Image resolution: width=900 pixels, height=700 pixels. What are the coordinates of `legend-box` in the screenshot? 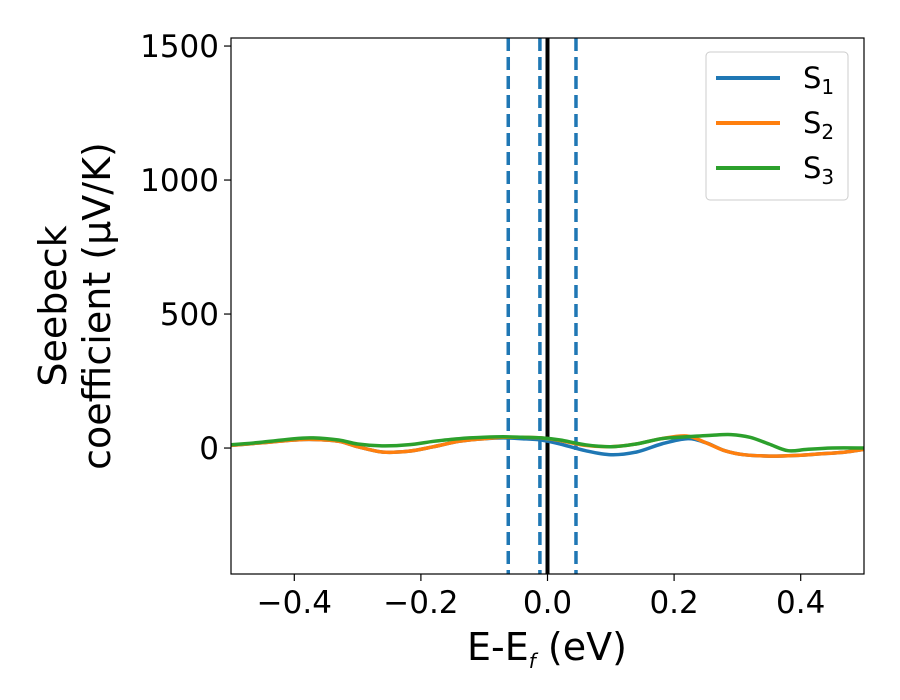 It's located at (777, 126).